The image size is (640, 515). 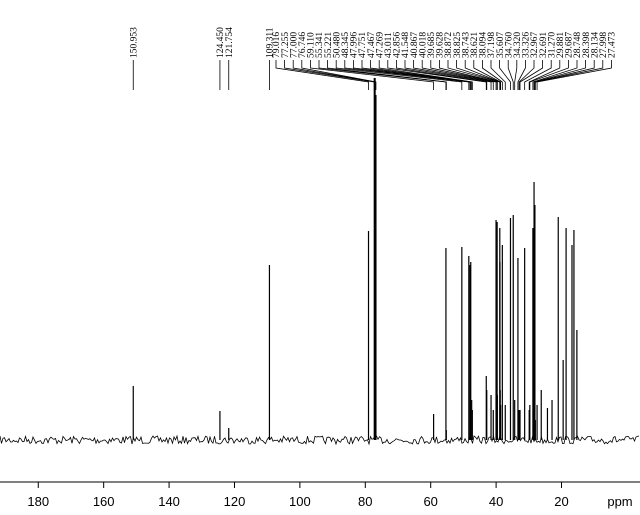 I want to click on peak-label: 38.094, so click(x=484, y=45).